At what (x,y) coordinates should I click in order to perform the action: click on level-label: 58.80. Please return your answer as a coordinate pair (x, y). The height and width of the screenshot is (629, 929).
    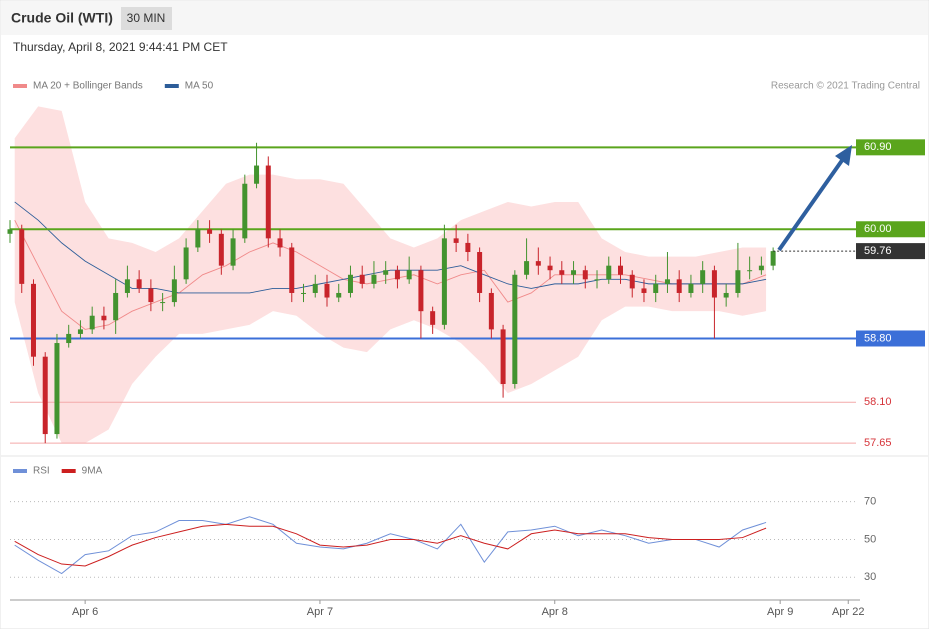
    Looking at the image, I should click on (878, 338).